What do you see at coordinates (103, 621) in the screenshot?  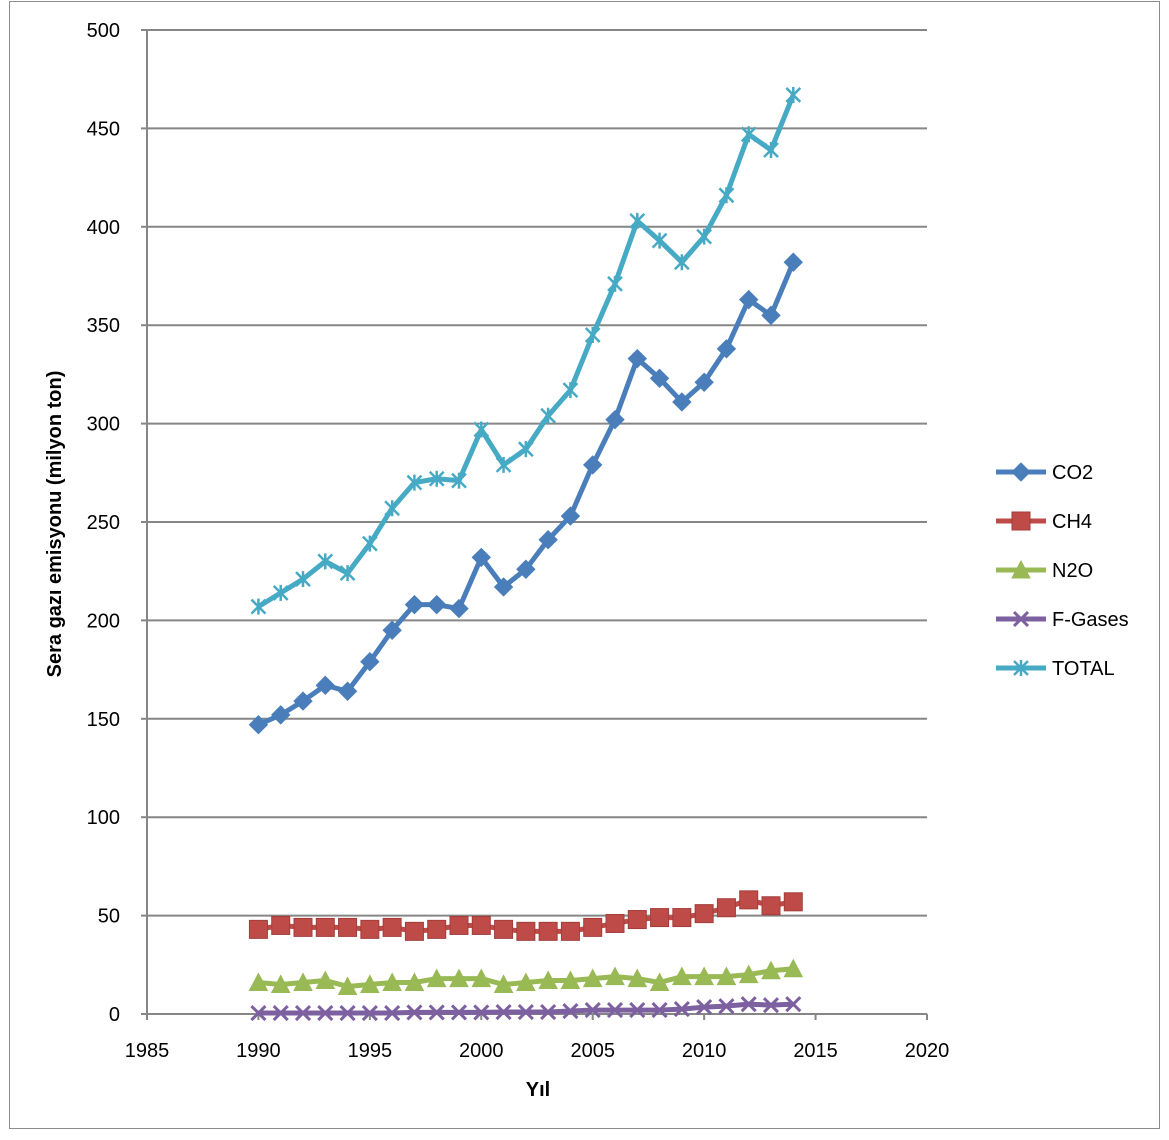 I see `y-tick-label: 200` at bounding box center [103, 621].